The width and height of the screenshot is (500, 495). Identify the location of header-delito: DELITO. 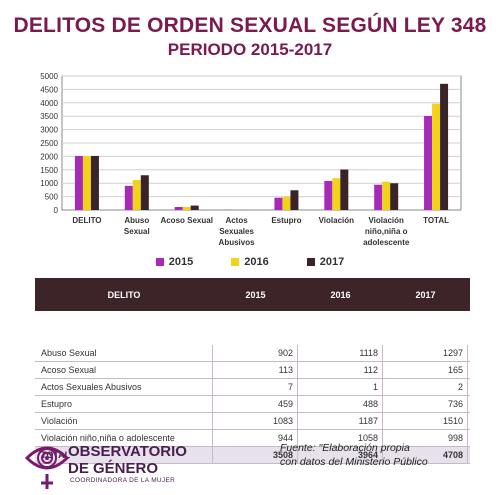
(124, 294).